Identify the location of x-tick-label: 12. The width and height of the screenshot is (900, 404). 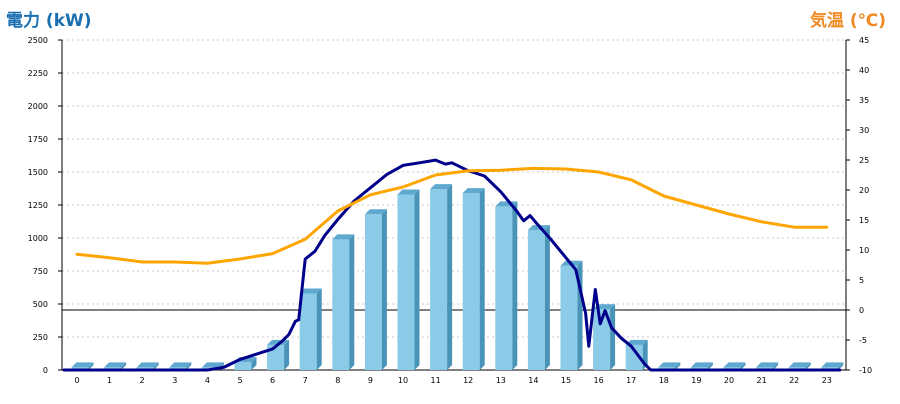
(468, 380).